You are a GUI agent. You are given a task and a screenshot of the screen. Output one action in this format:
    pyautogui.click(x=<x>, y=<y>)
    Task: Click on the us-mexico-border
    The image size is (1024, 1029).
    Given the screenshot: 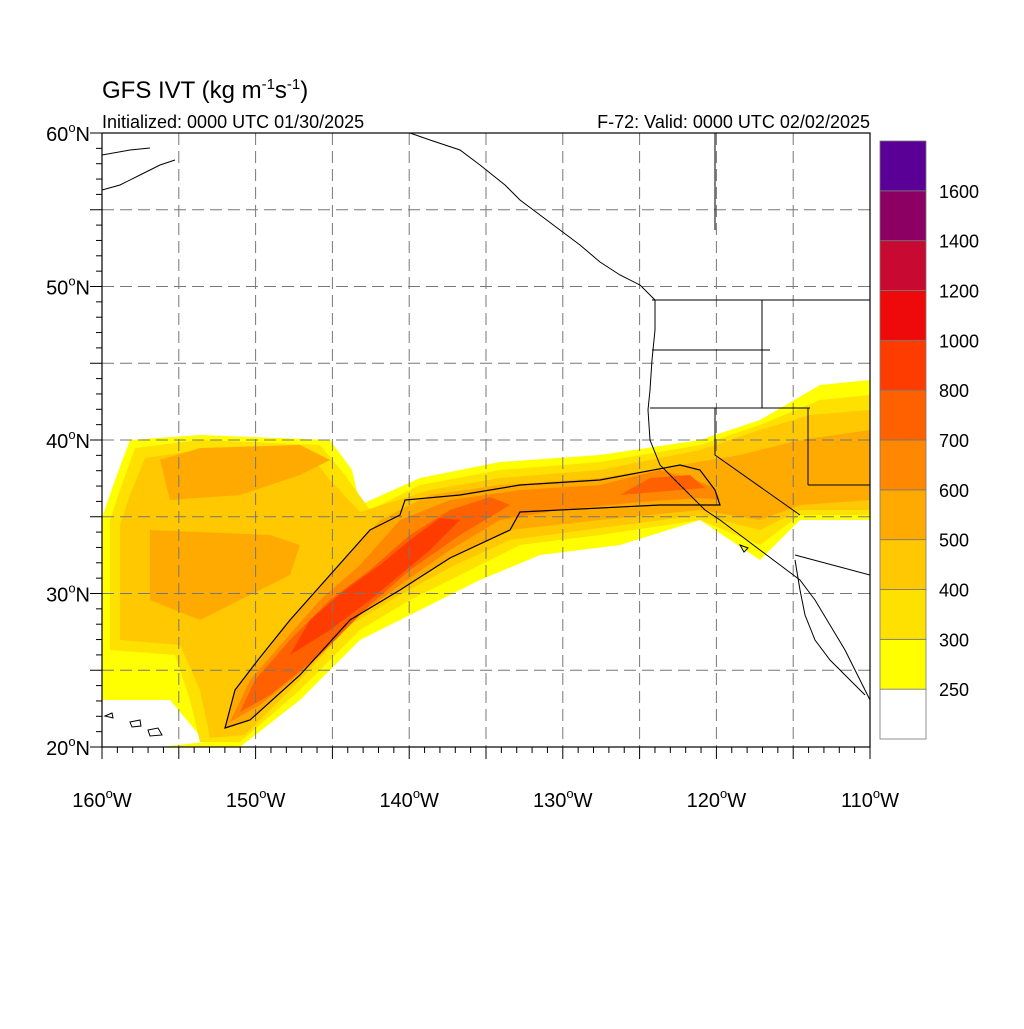 What is the action you would take?
    pyautogui.click(x=832, y=565)
    